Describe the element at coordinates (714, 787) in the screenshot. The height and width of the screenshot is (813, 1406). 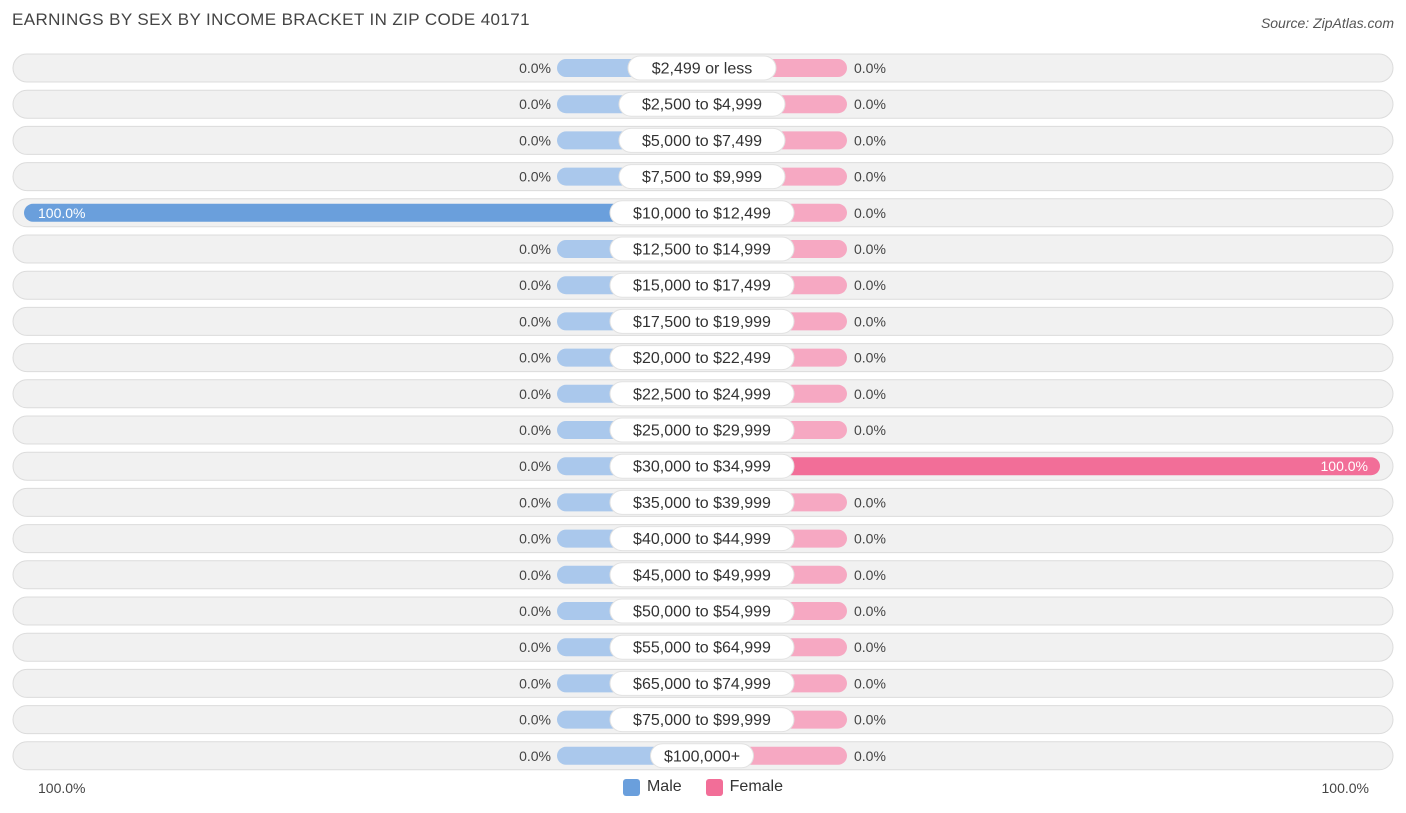
I see `legend-swatch-female` at that location.